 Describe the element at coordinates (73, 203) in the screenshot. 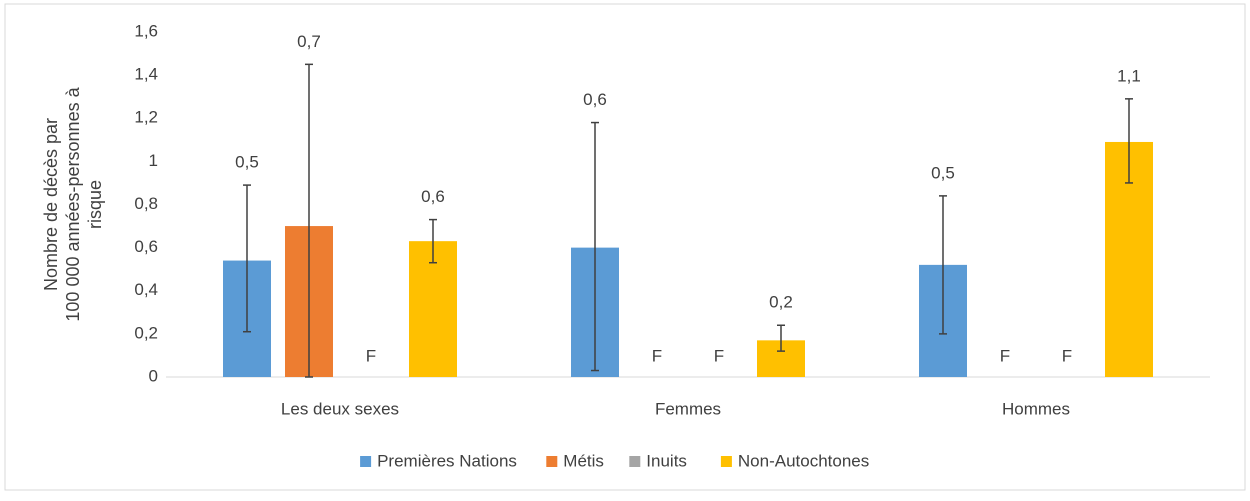

I see `y-axis-title: 100 000 années-personnes à` at that location.